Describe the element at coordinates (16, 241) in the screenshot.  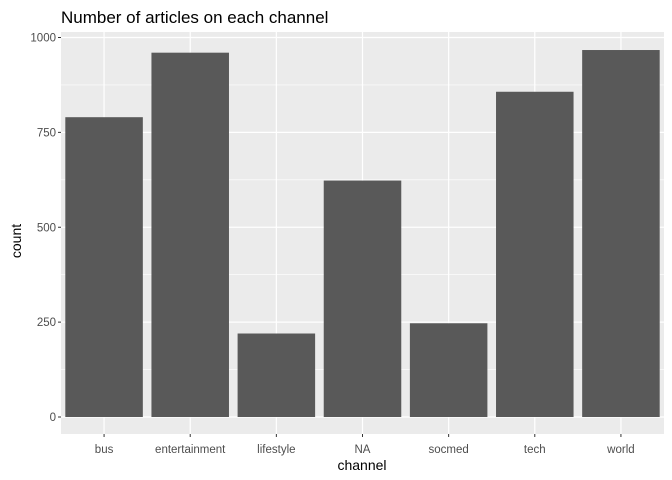
I see `y-axis-title: count` at that location.